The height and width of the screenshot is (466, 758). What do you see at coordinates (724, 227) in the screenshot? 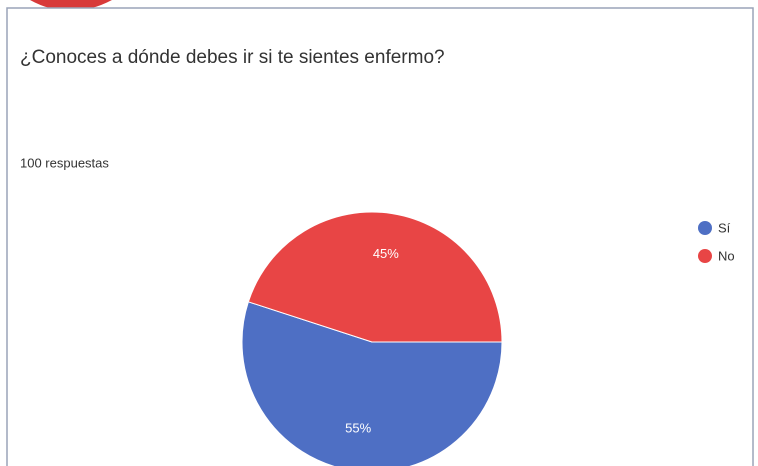
I see `legend-label: Sí` at bounding box center [724, 227].